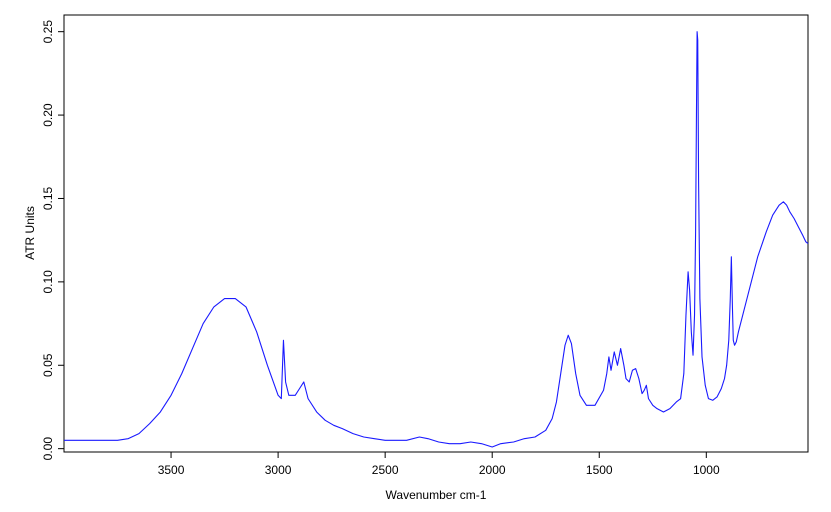  I want to click on x-tick-label: 2500, so click(385, 470).